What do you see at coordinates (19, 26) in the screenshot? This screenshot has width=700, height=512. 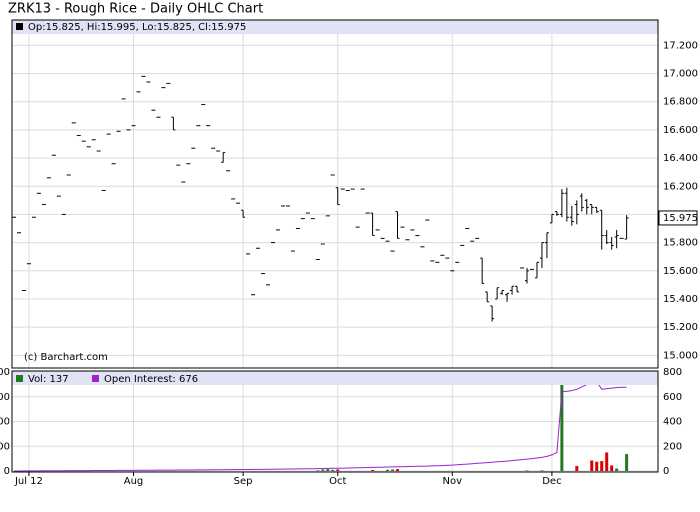 I see `price-legend-swatch` at bounding box center [19, 26].